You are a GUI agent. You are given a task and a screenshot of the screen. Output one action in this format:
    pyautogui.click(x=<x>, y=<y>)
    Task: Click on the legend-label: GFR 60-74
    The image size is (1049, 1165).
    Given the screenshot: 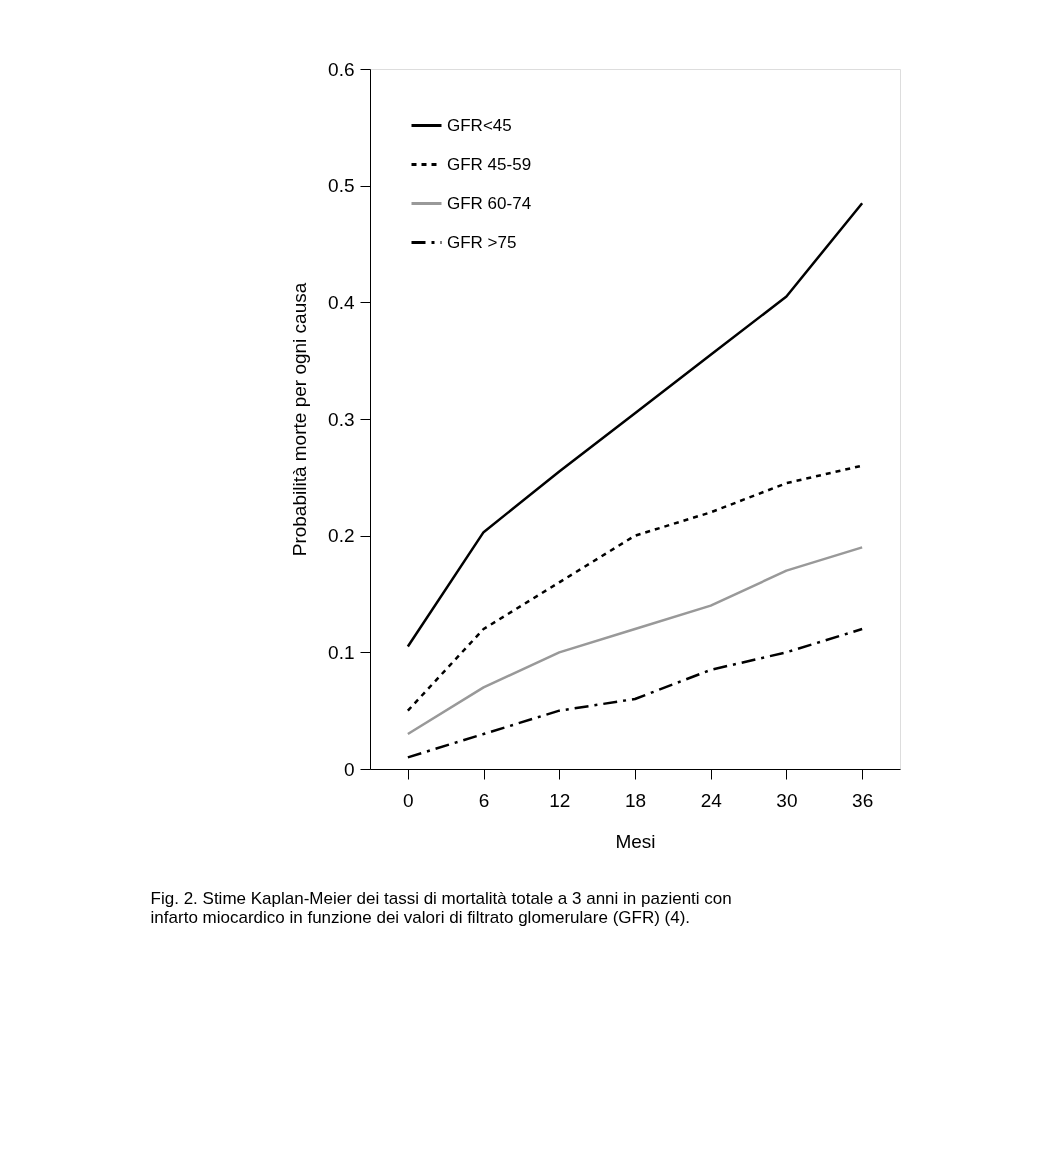 What is the action you would take?
    pyautogui.click(x=489, y=203)
    